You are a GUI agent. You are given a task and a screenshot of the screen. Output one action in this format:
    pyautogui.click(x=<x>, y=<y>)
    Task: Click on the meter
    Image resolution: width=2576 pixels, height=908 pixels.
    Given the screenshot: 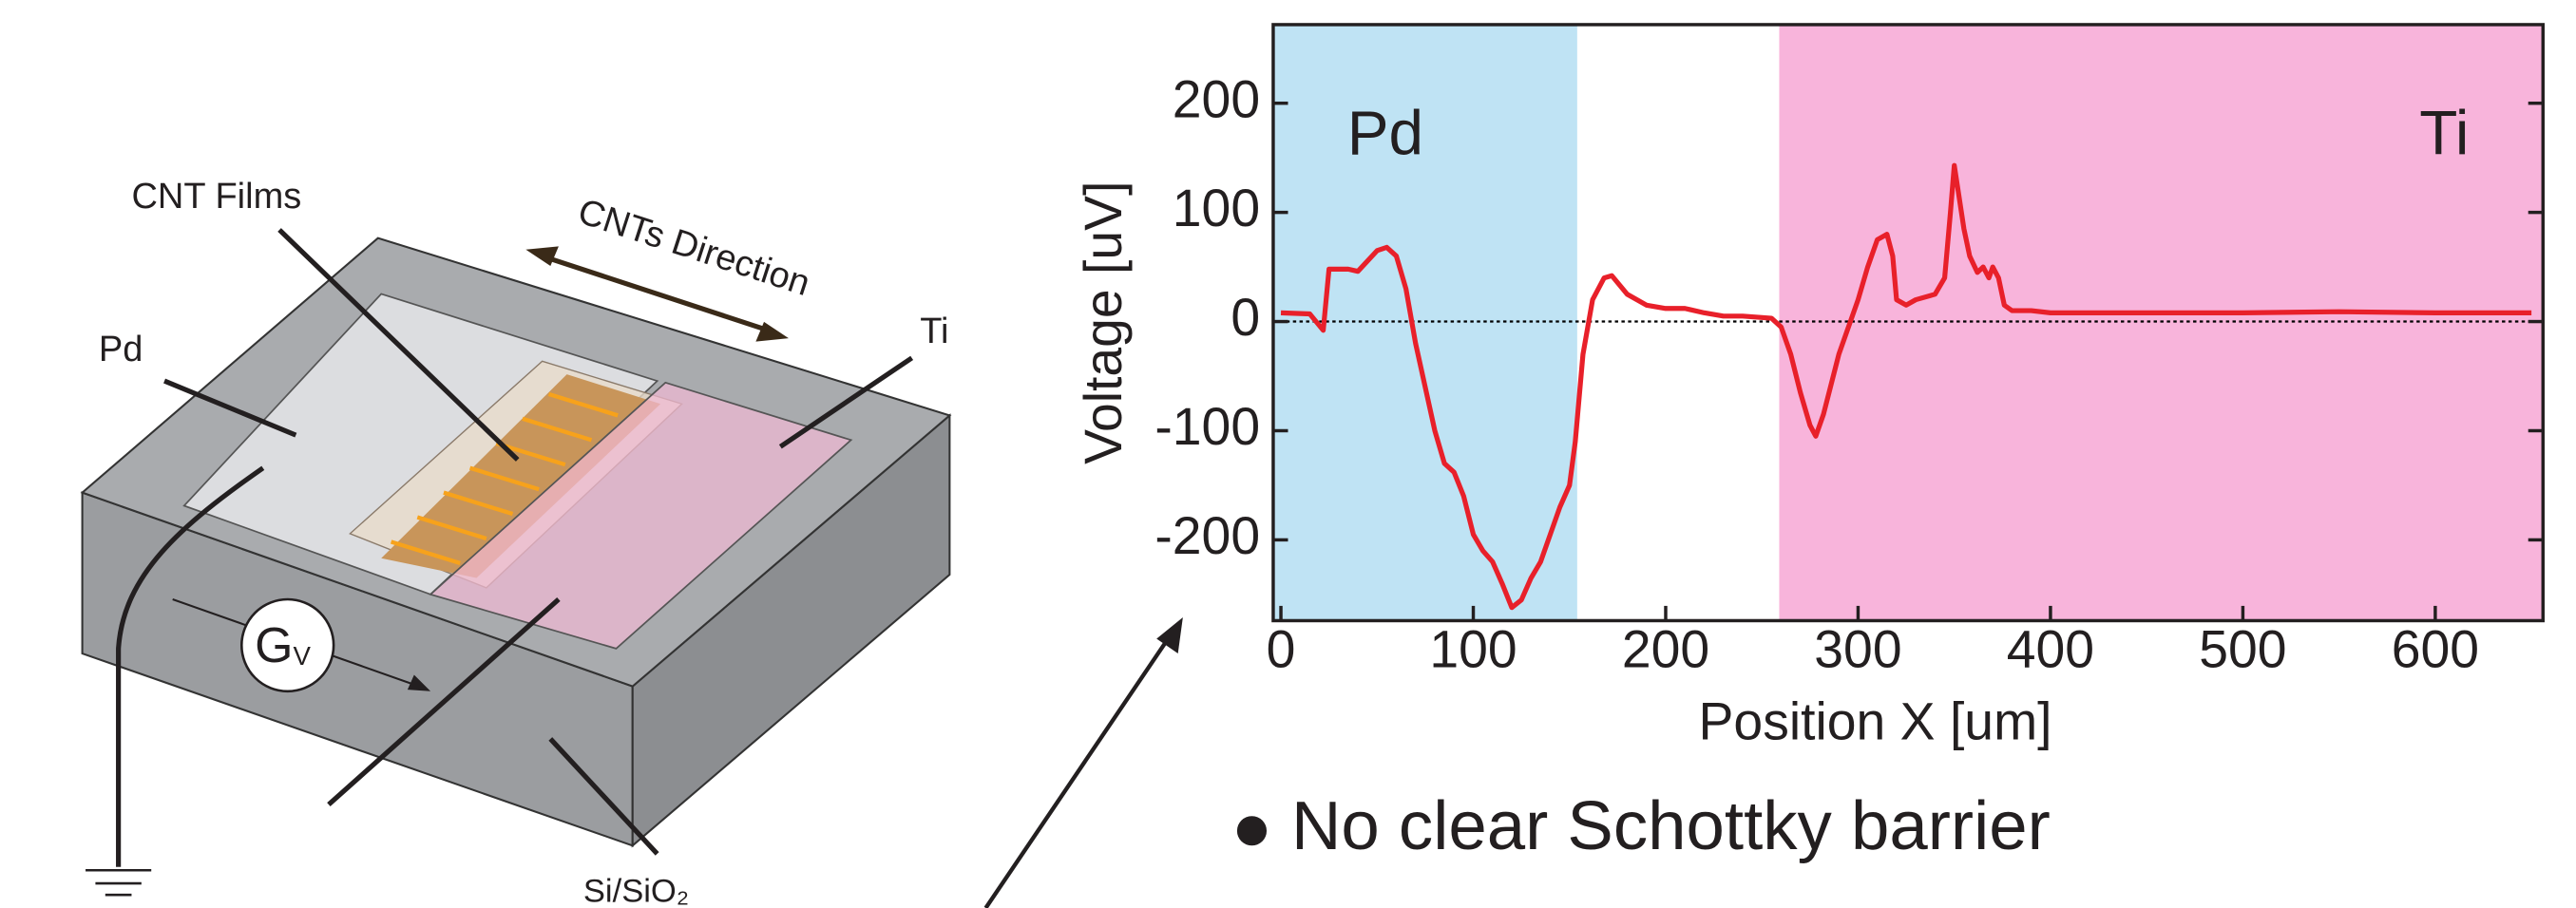 What is the action you would take?
    pyautogui.click(x=287, y=645)
    